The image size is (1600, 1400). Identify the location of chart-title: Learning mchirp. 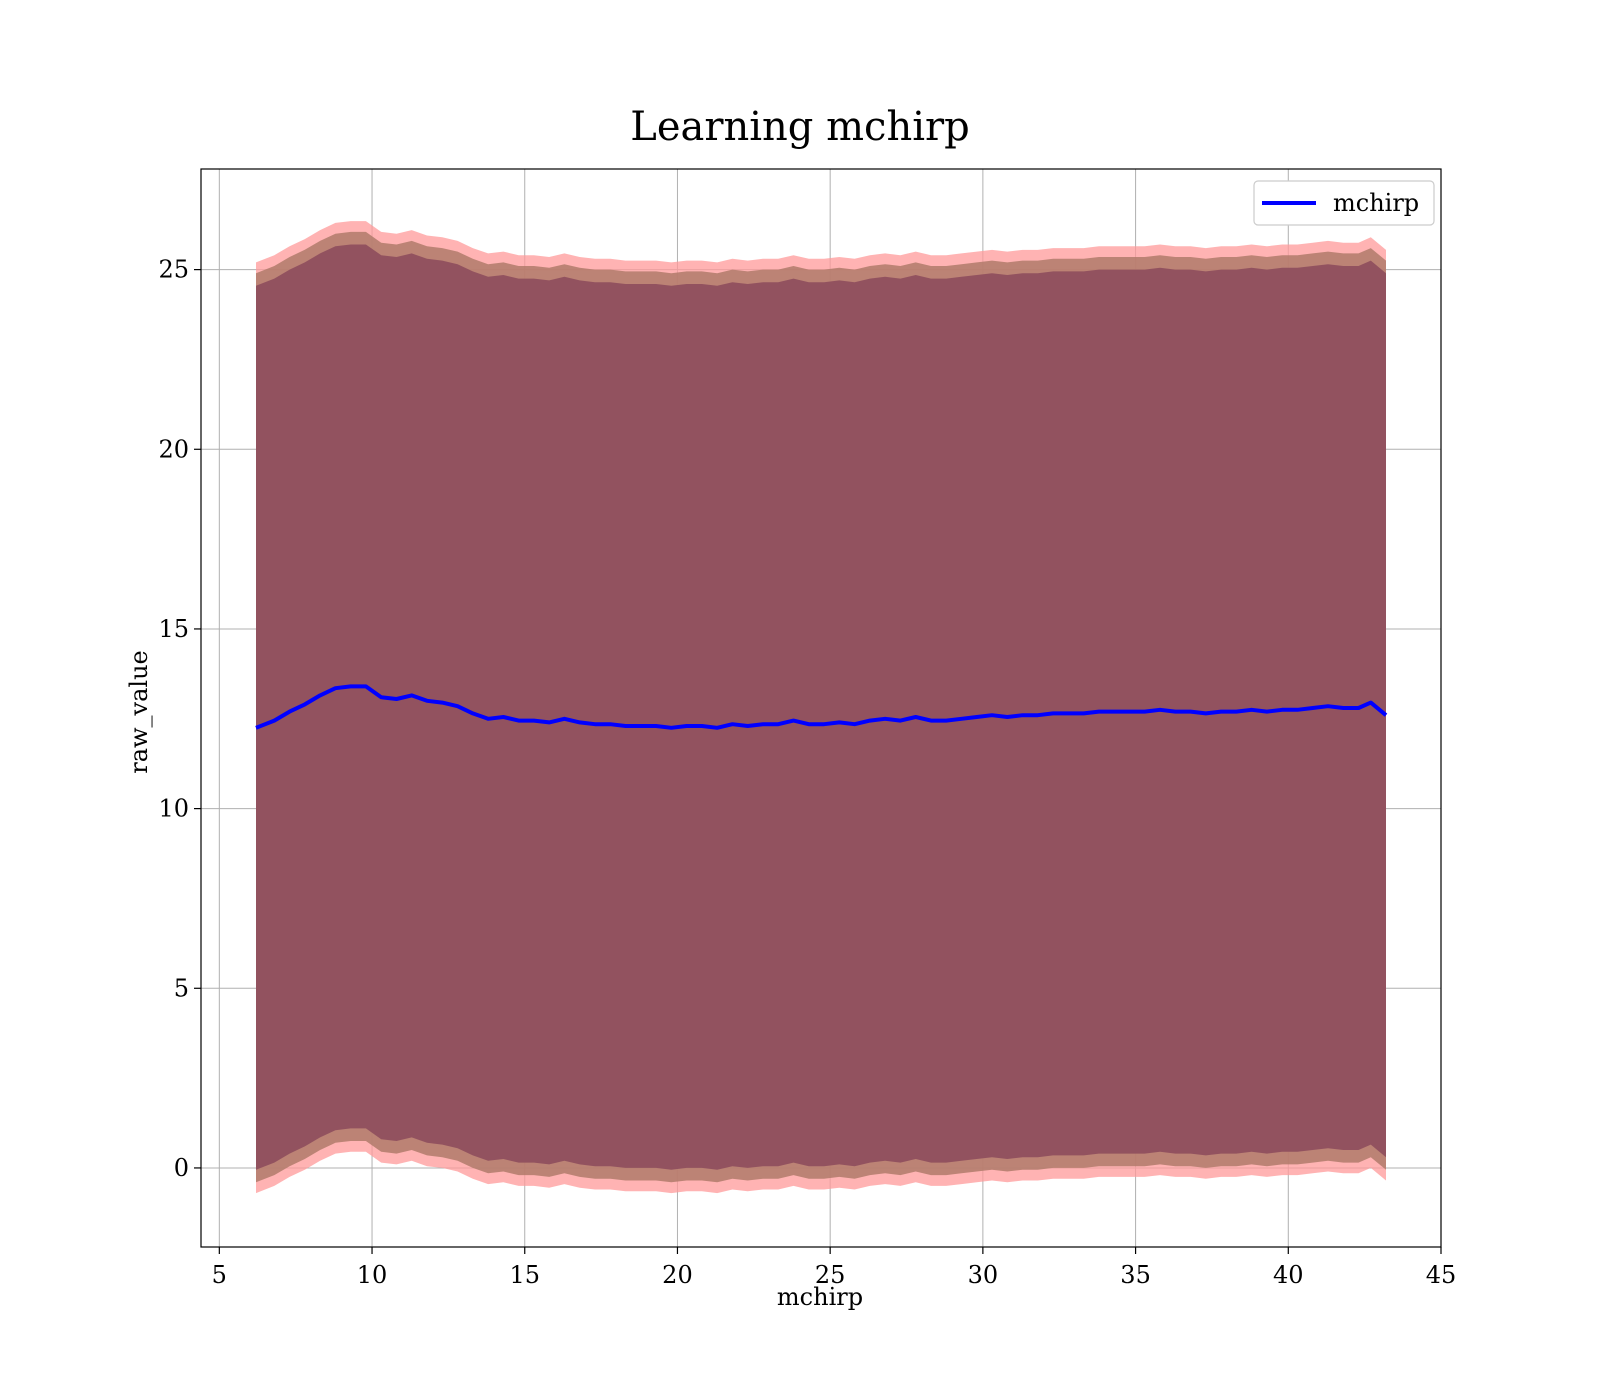
(799, 127).